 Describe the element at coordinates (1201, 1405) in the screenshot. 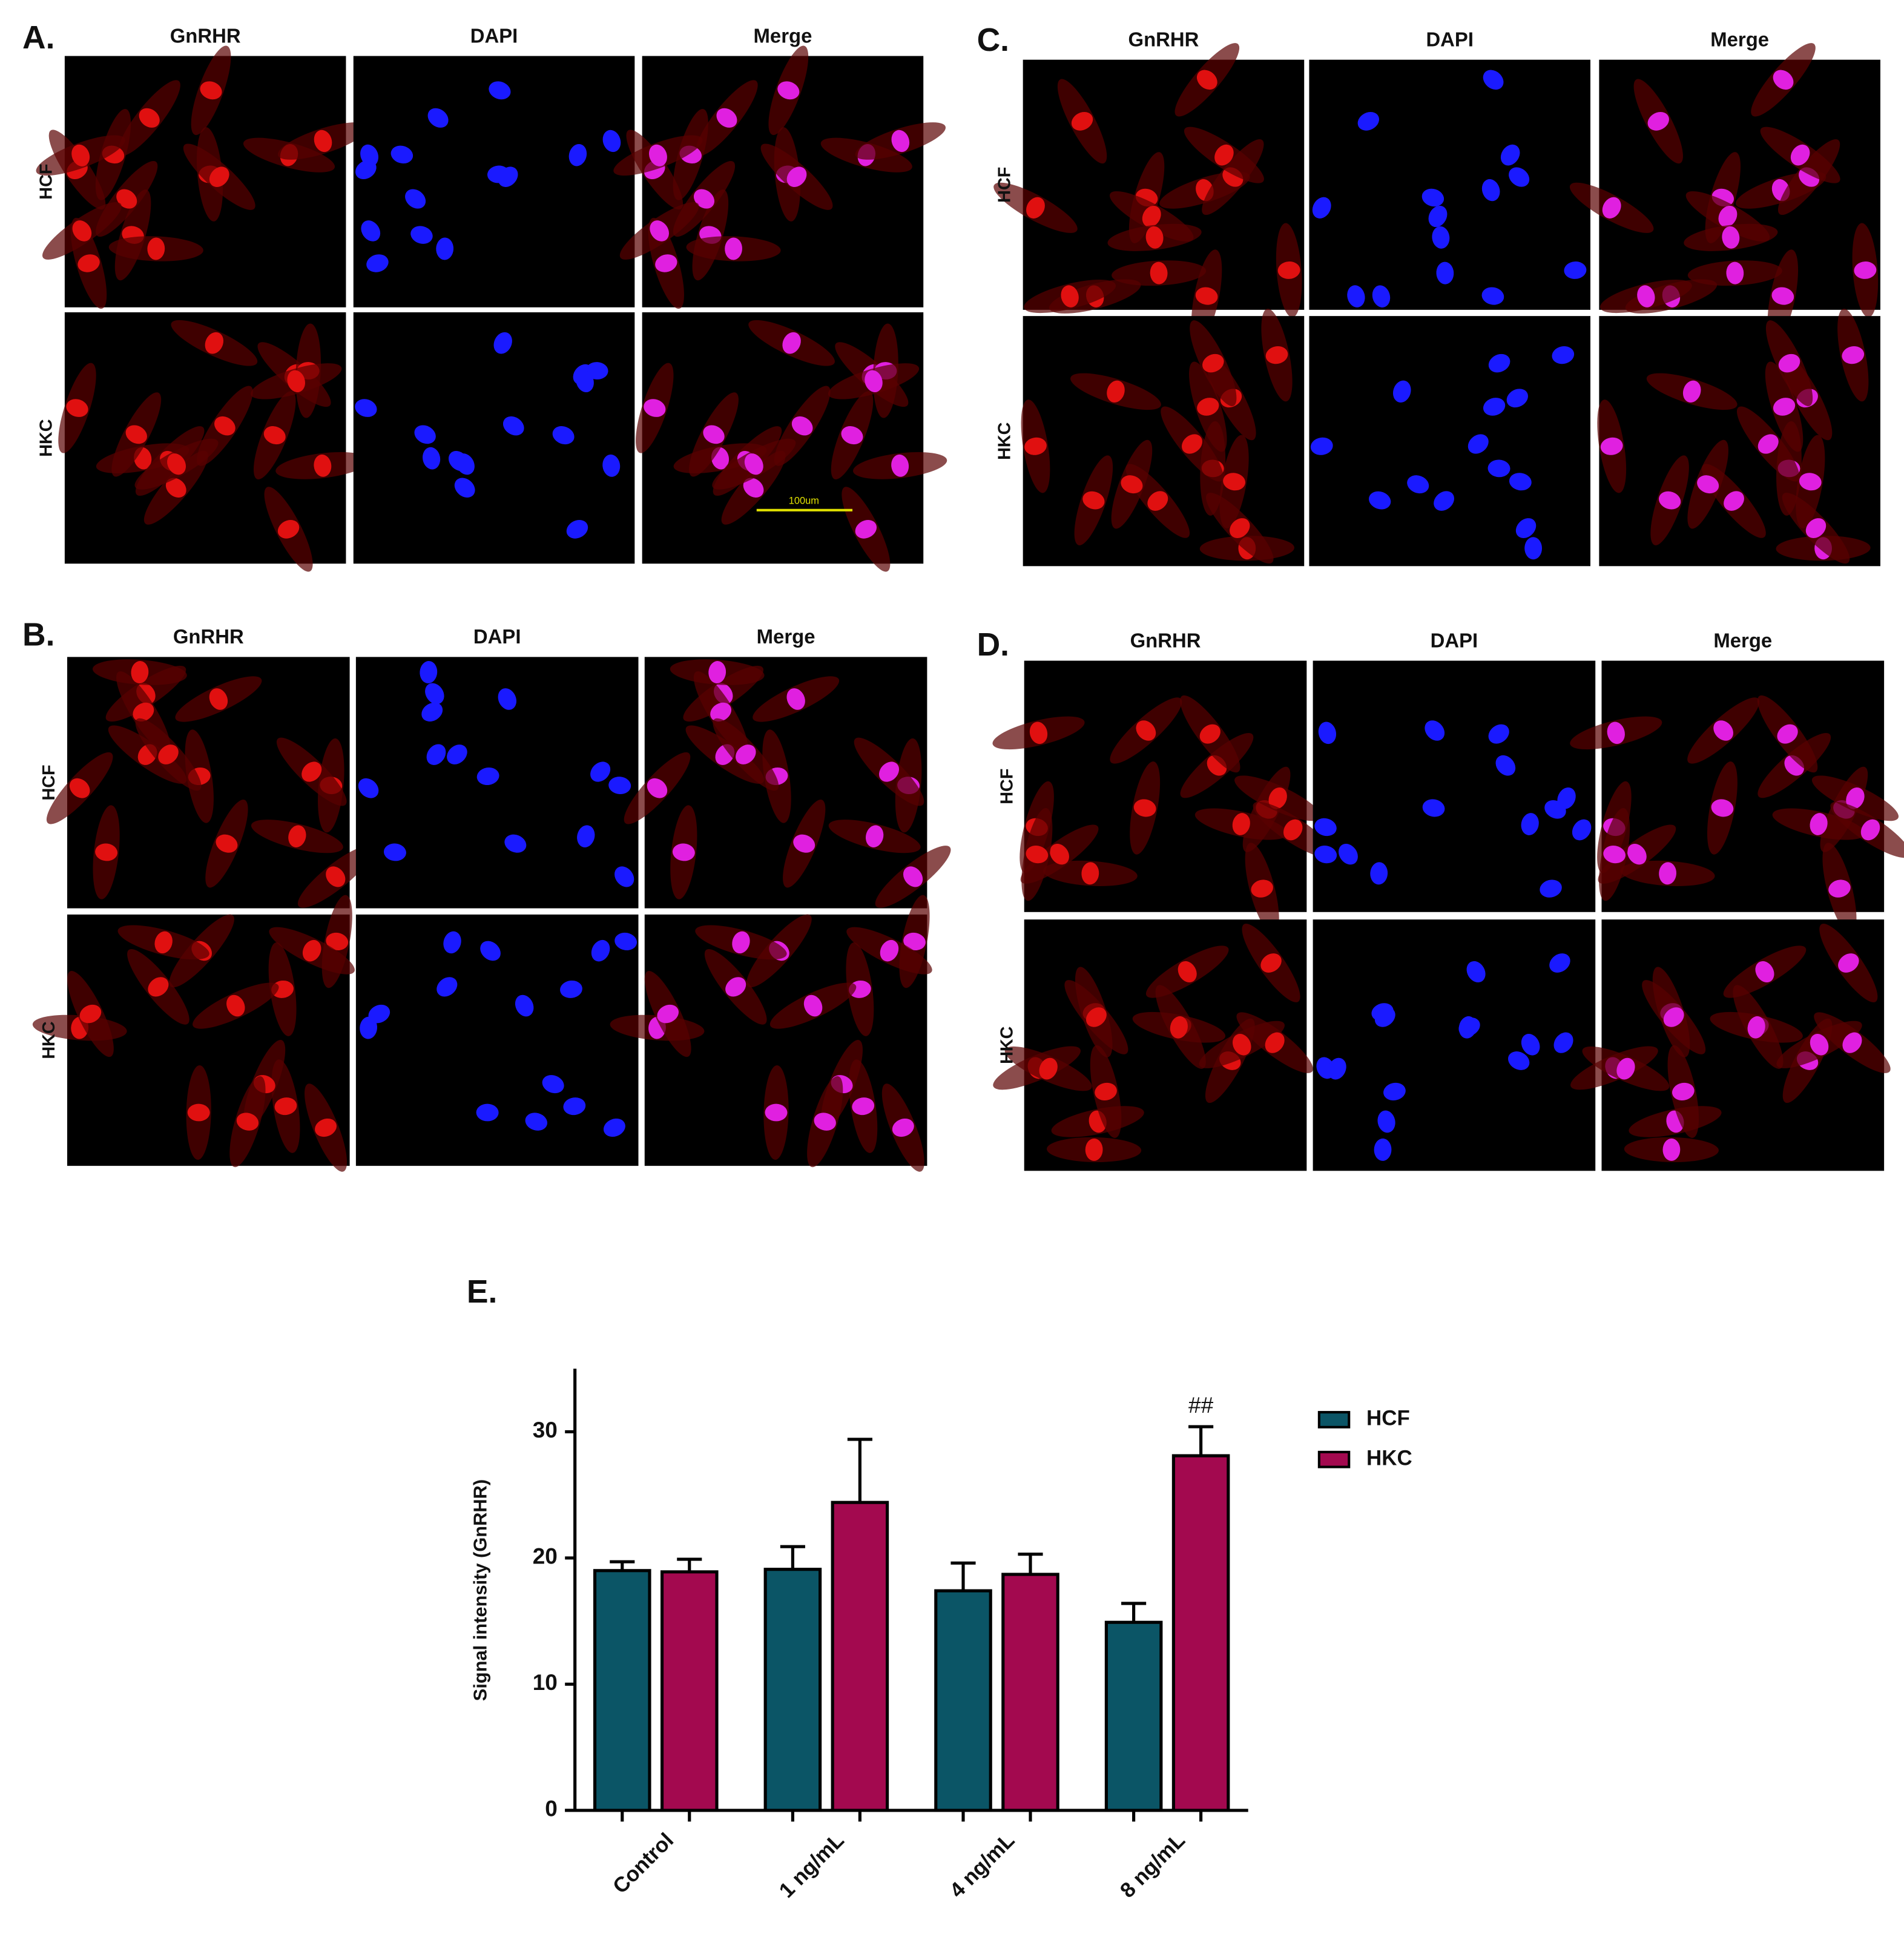

I see `annotation: ##` at that location.